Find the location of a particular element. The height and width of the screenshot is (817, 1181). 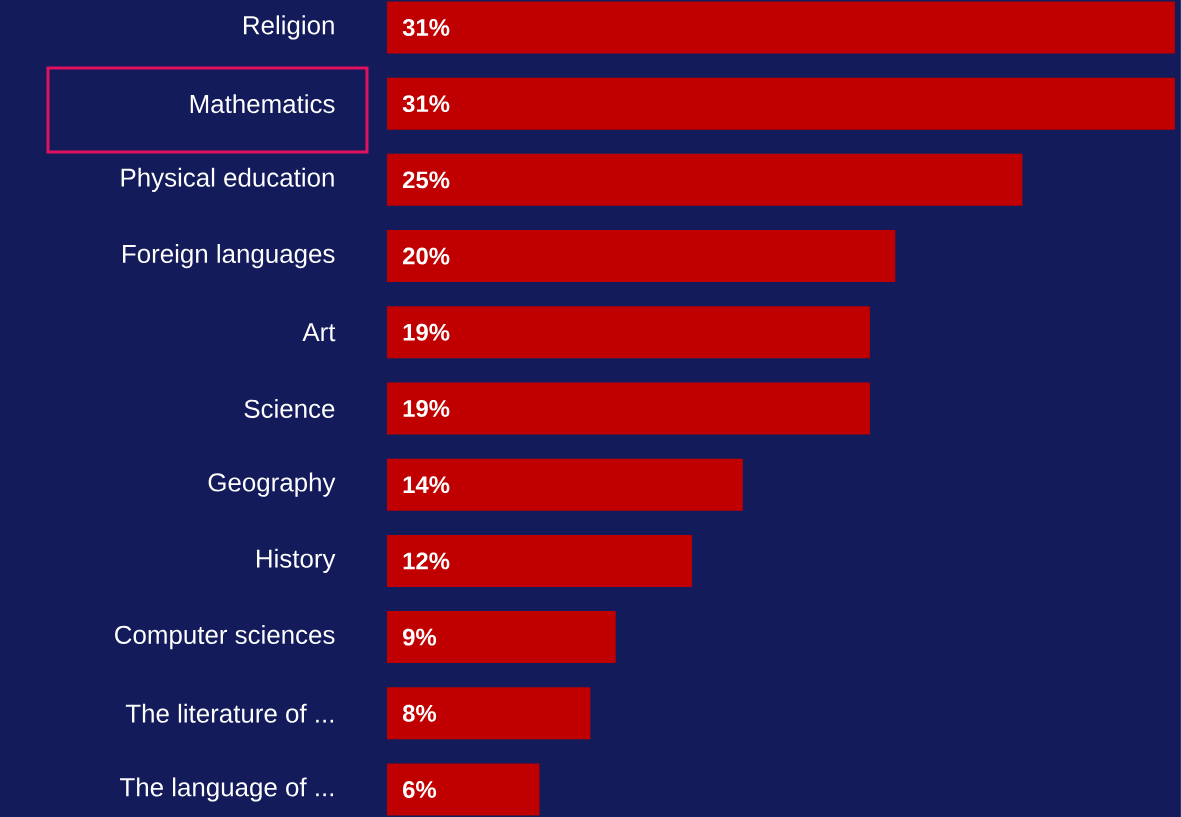

data-label: 9% is located at coordinates (420, 637).